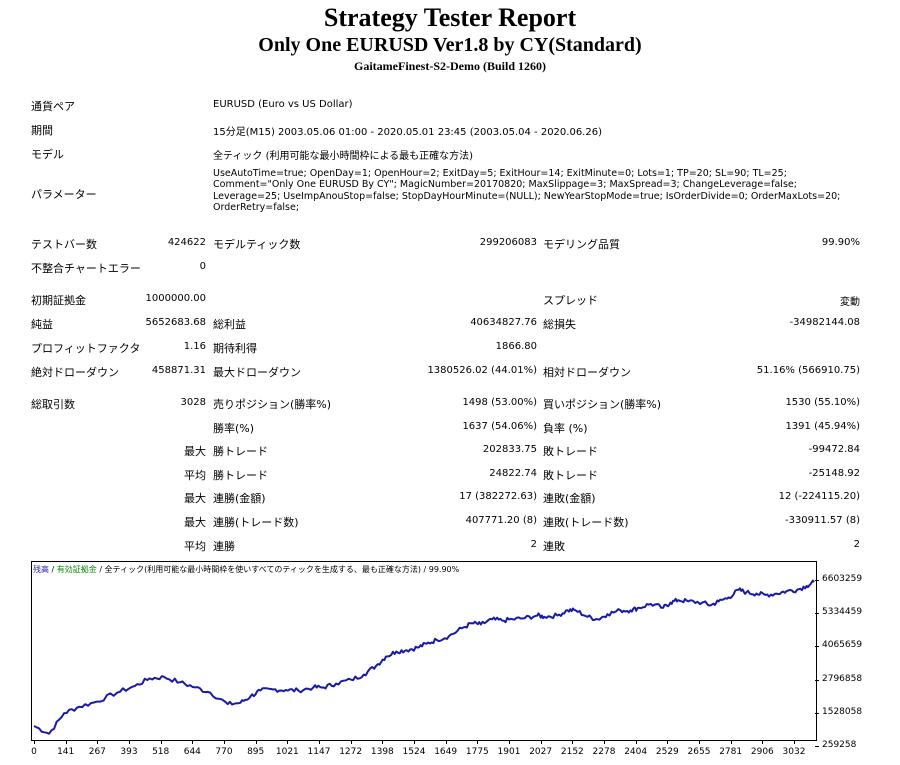 This screenshot has width=900, height=765. What do you see at coordinates (509, 752) in the screenshot?
I see `x-tick-label: 1901` at bounding box center [509, 752].